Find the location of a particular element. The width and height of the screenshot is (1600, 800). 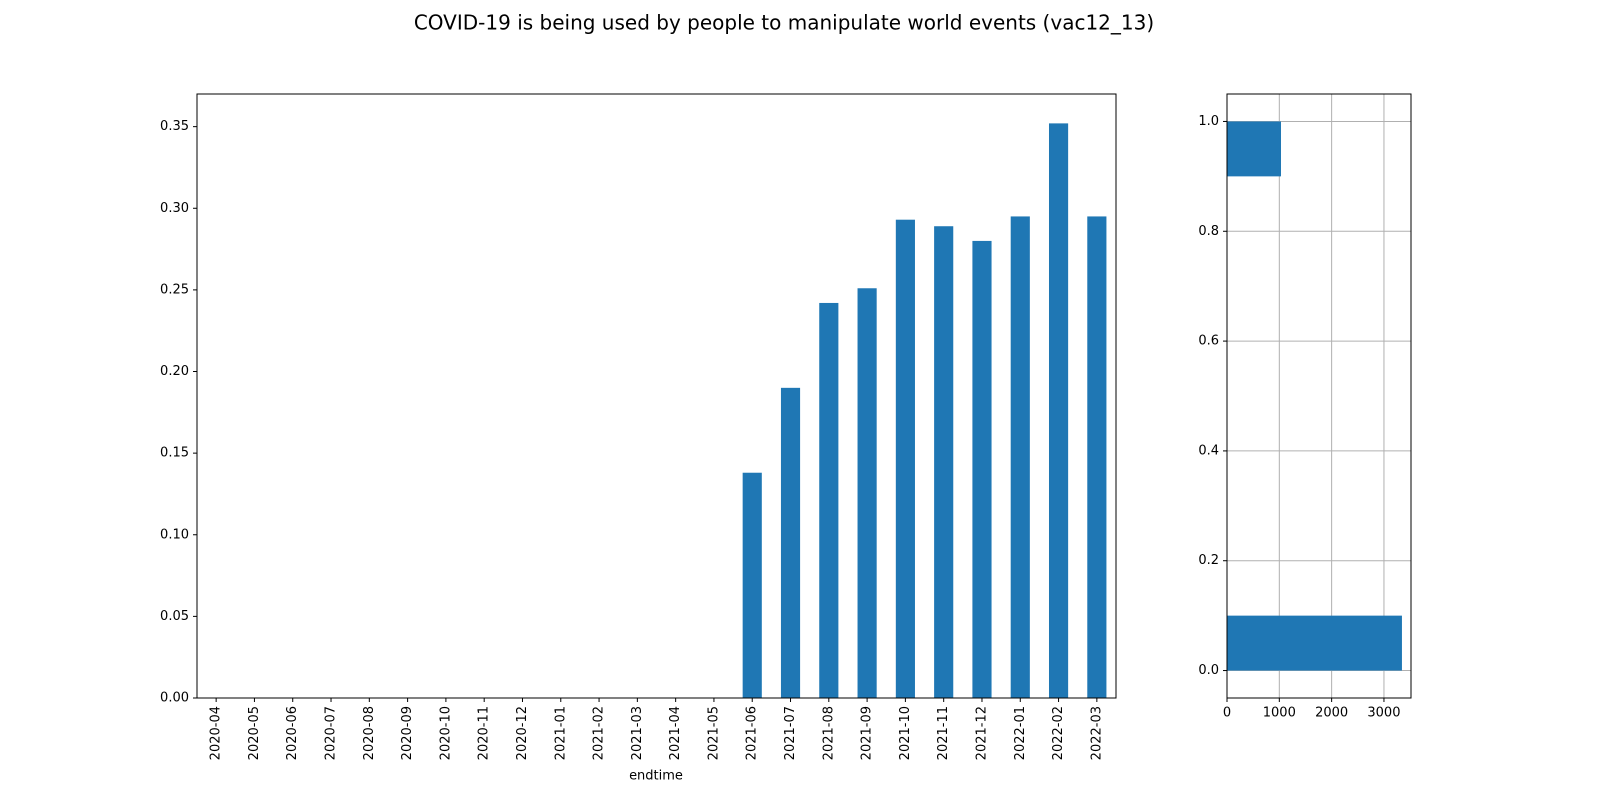

x-tick-label: 2020-07 is located at coordinates (331, 733).